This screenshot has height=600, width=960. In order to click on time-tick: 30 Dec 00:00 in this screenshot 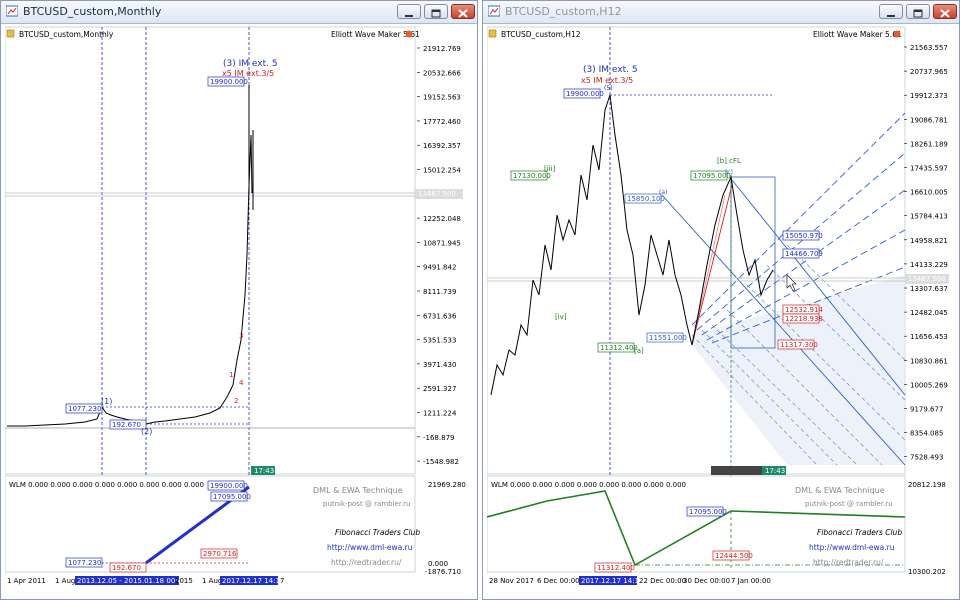, I will do `click(706, 581)`.